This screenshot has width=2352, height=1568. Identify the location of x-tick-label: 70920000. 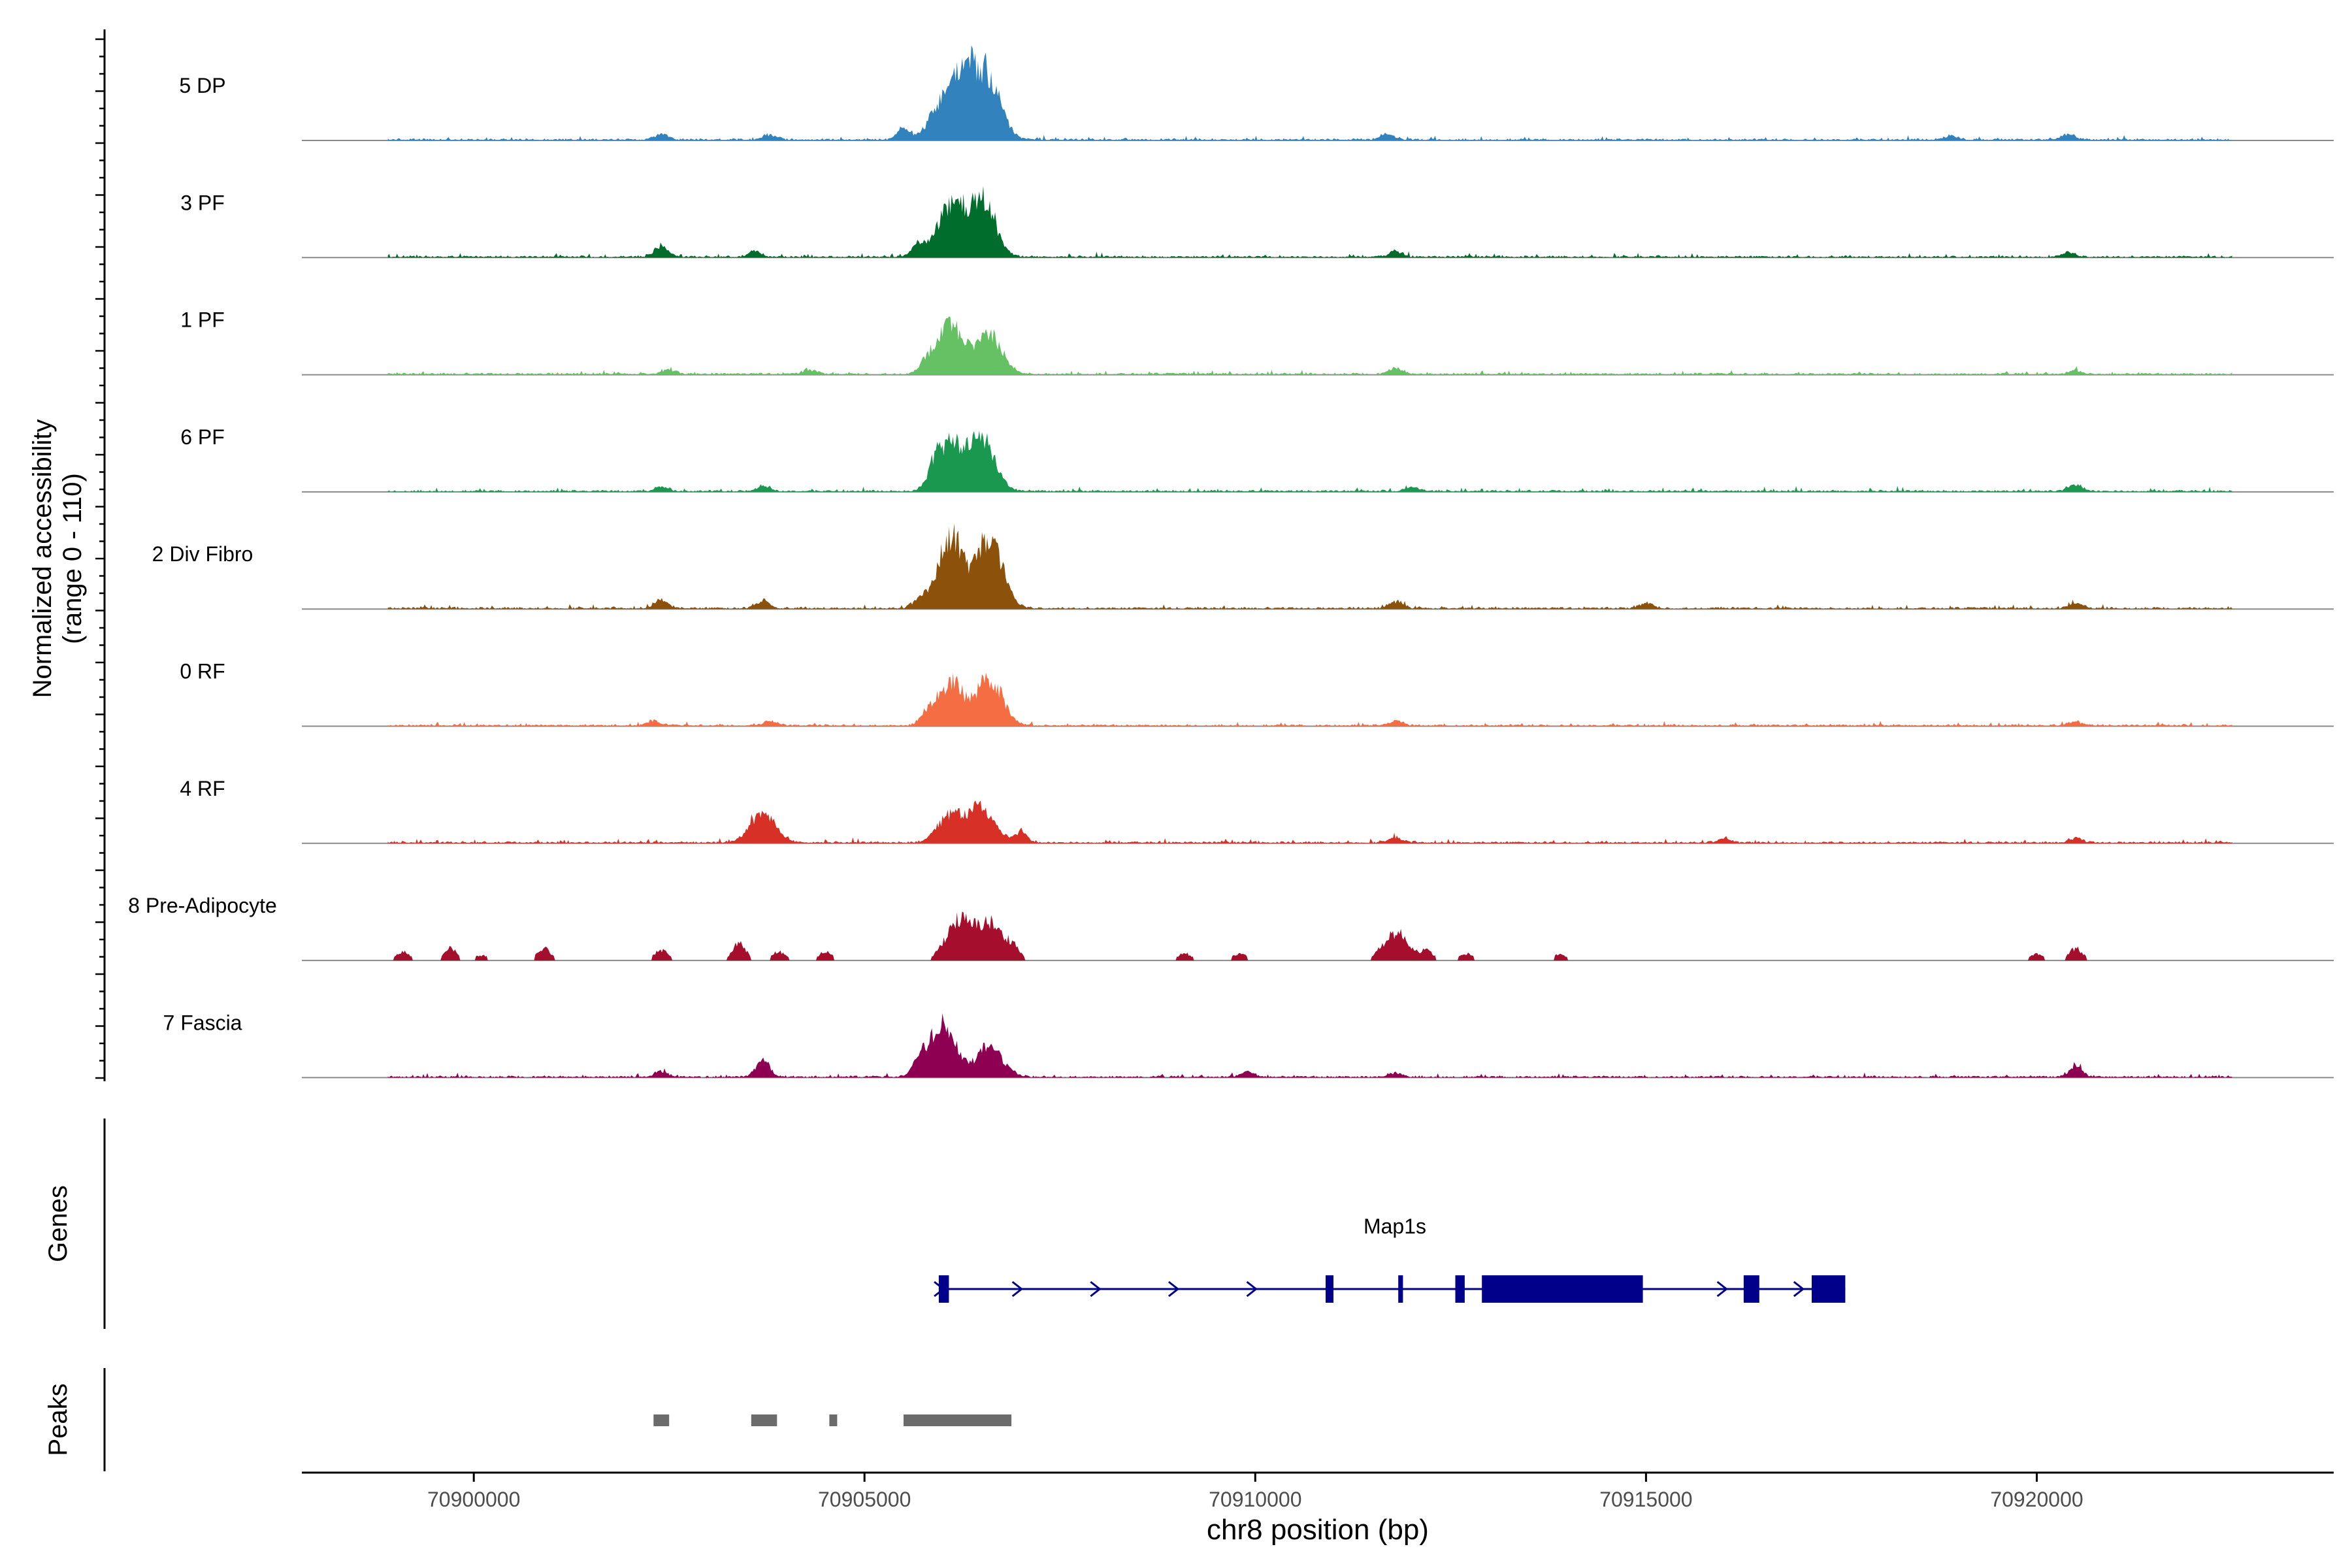
(2036, 1499).